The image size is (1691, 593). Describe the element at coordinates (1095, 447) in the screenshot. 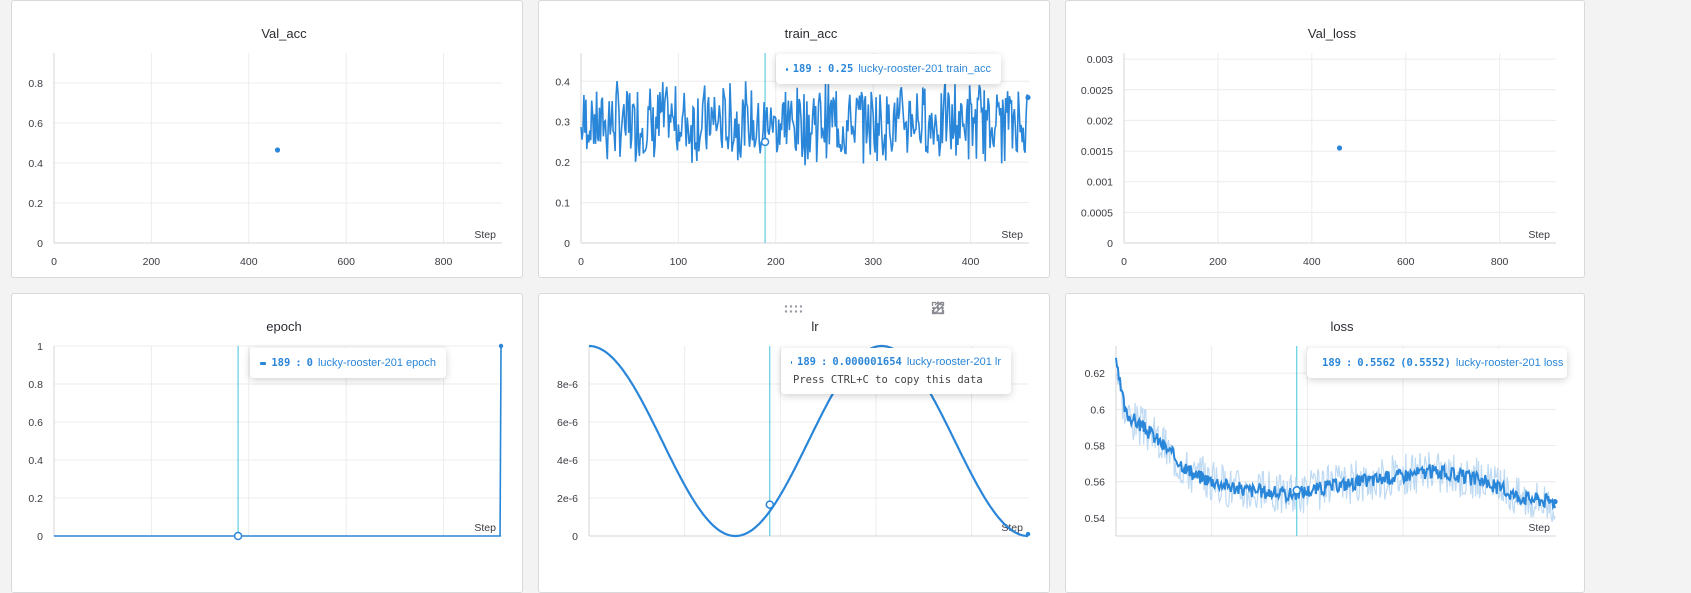

I see `y-tick-label: 0.58` at that location.